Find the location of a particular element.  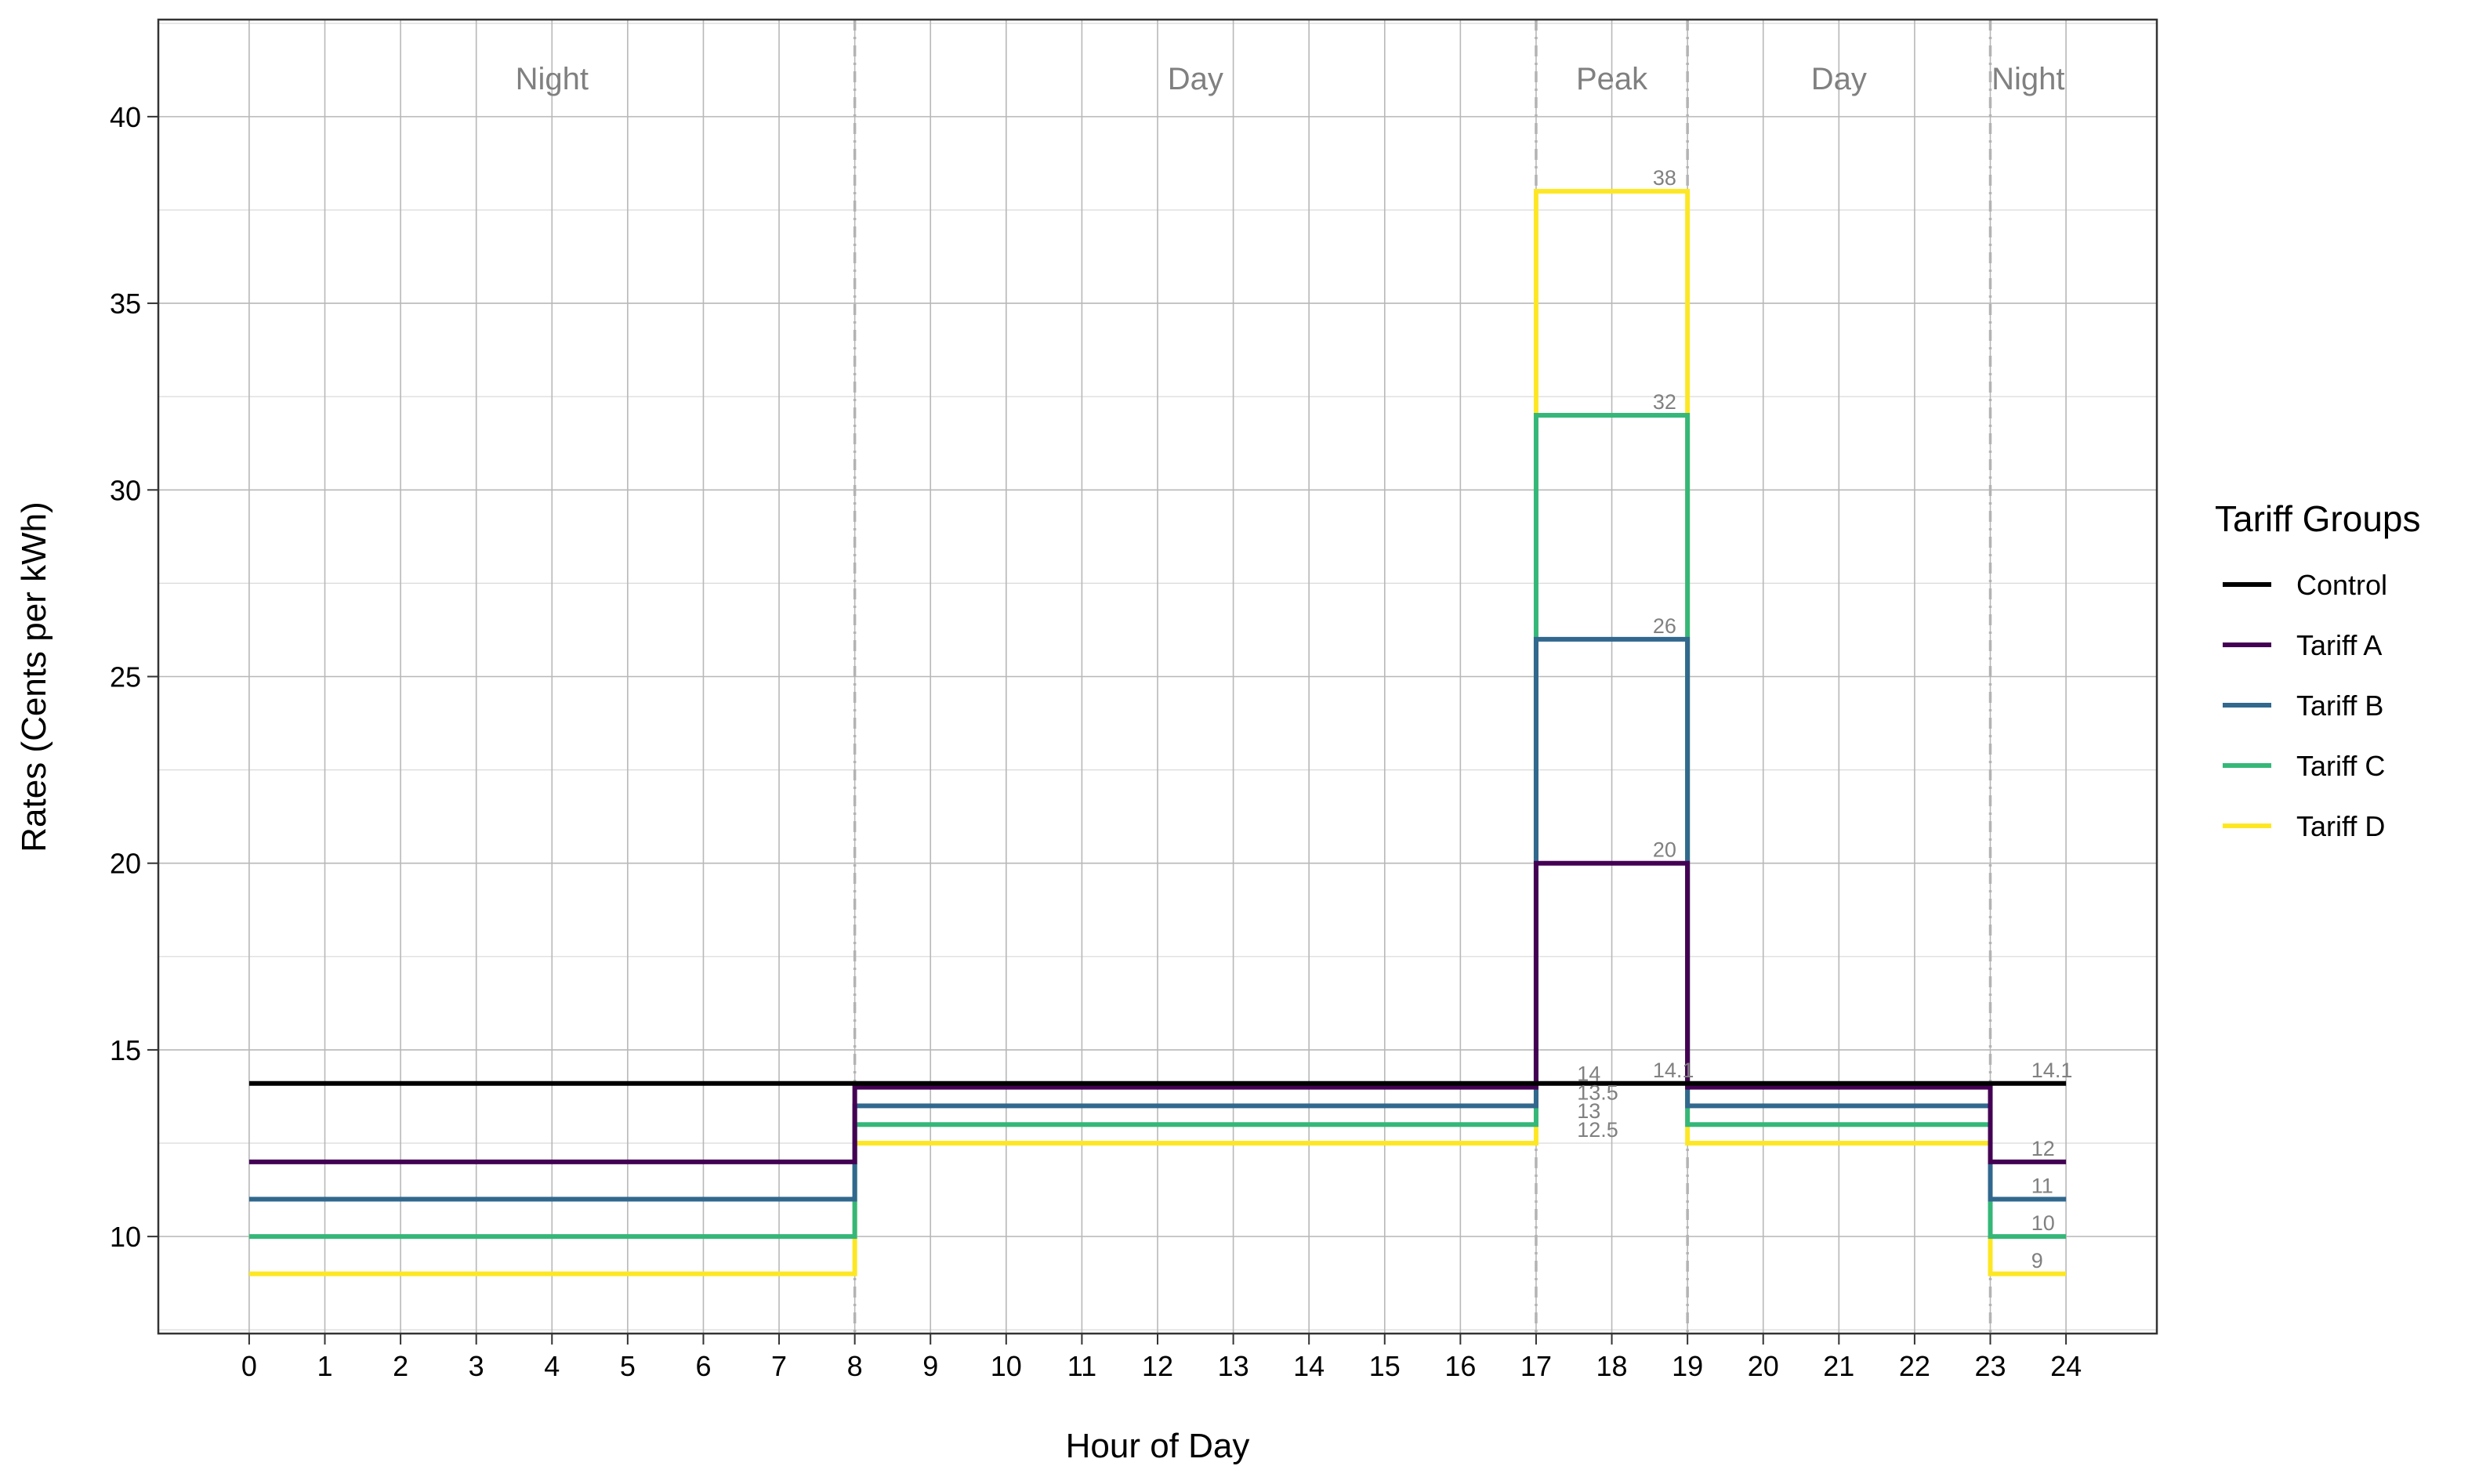

x-tick-label: 5 is located at coordinates (628, 1366).